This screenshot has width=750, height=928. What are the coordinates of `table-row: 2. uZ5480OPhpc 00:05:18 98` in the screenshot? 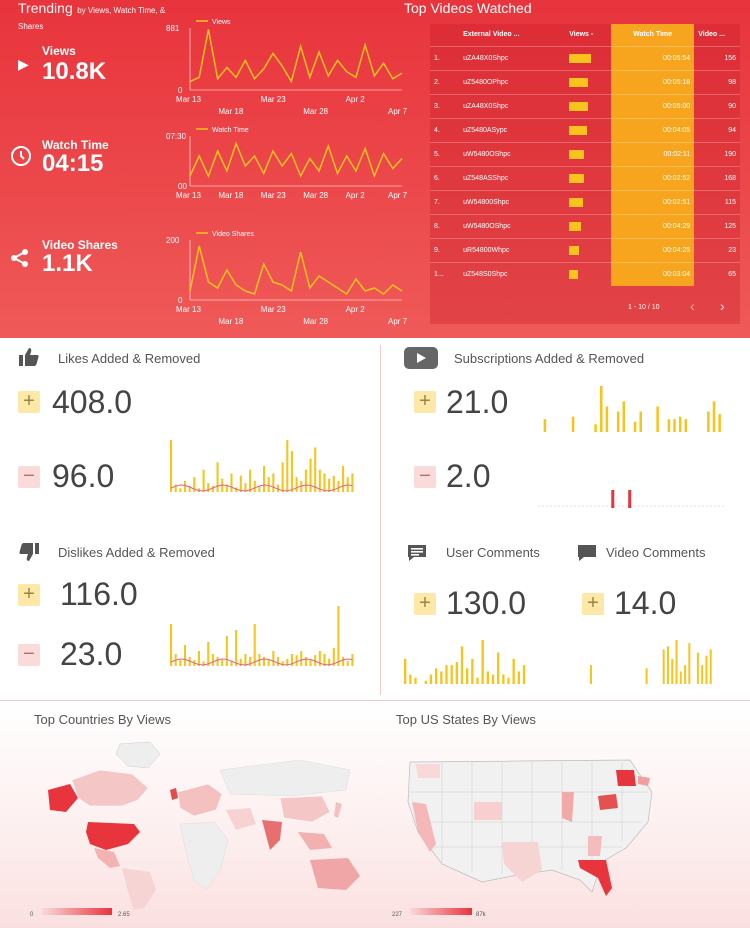 It's located at (585, 81).